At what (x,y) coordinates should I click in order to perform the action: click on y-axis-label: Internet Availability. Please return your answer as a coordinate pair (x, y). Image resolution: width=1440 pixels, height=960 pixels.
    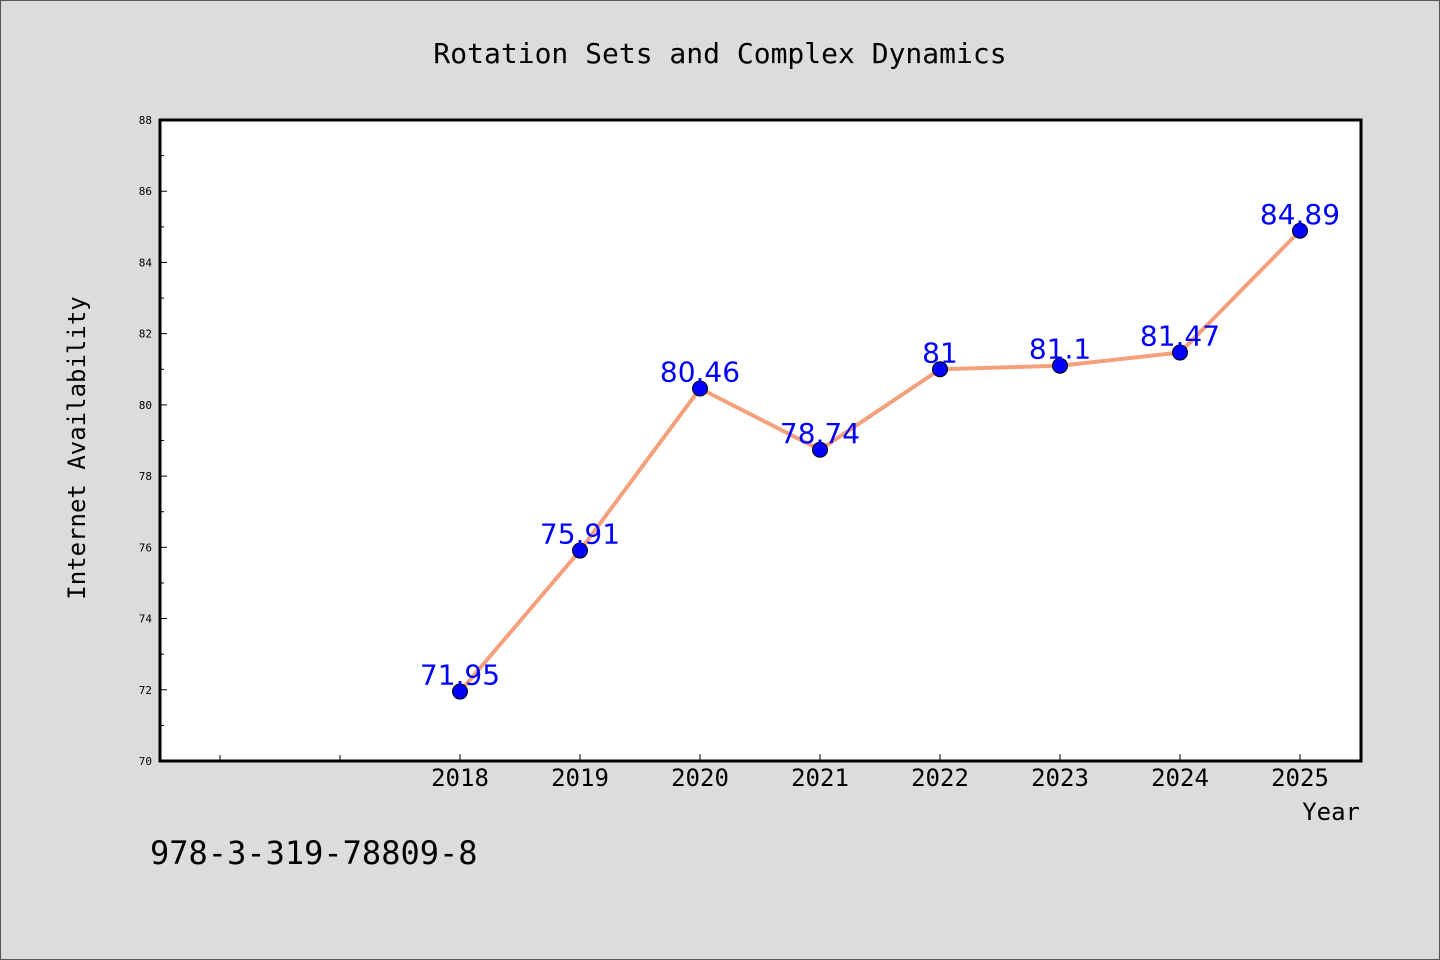
    Looking at the image, I should click on (77, 447).